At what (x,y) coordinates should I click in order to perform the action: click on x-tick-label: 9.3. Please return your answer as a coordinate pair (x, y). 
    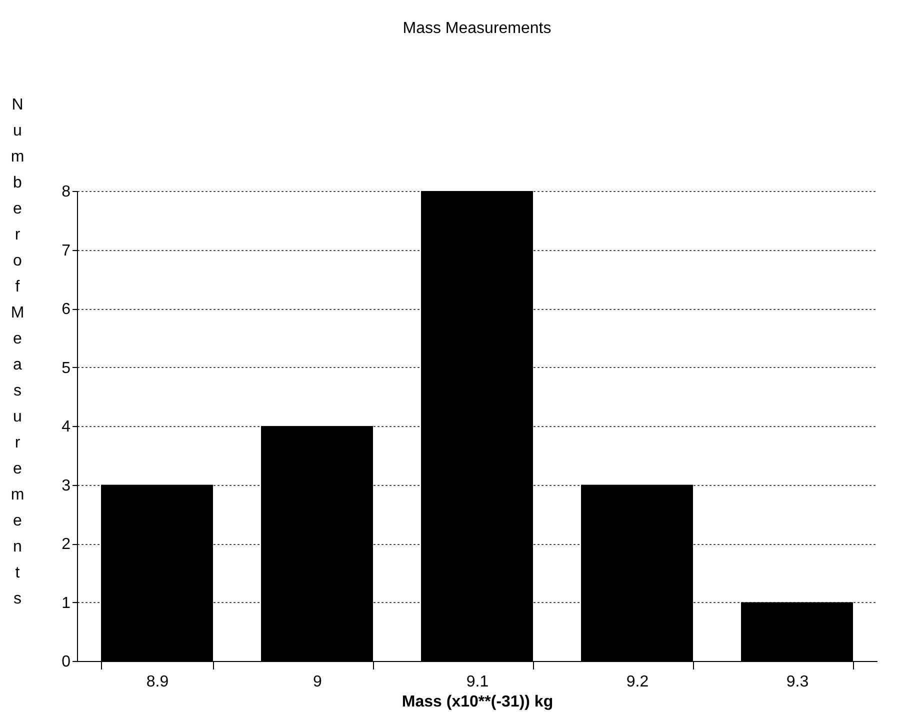
    Looking at the image, I should click on (797, 682).